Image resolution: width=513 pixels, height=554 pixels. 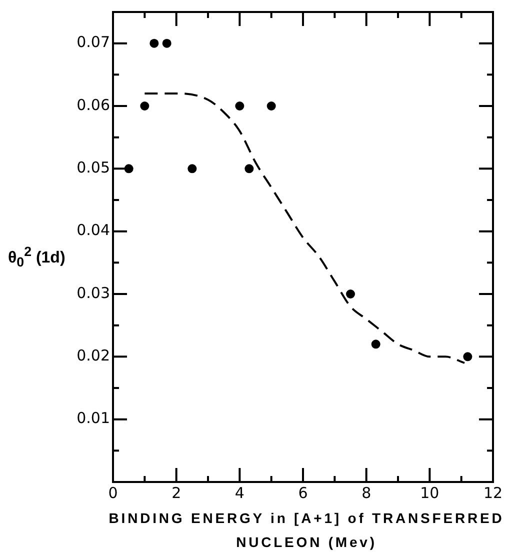 I want to click on x-tick-label: 0, so click(x=113, y=493).